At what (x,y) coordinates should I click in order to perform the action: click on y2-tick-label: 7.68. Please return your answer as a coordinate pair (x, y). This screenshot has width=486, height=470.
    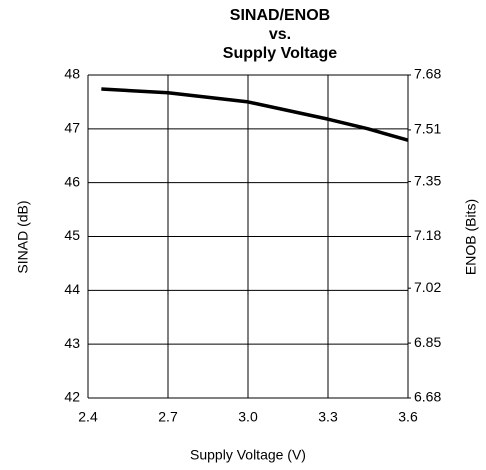
    Looking at the image, I should click on (427, 74).